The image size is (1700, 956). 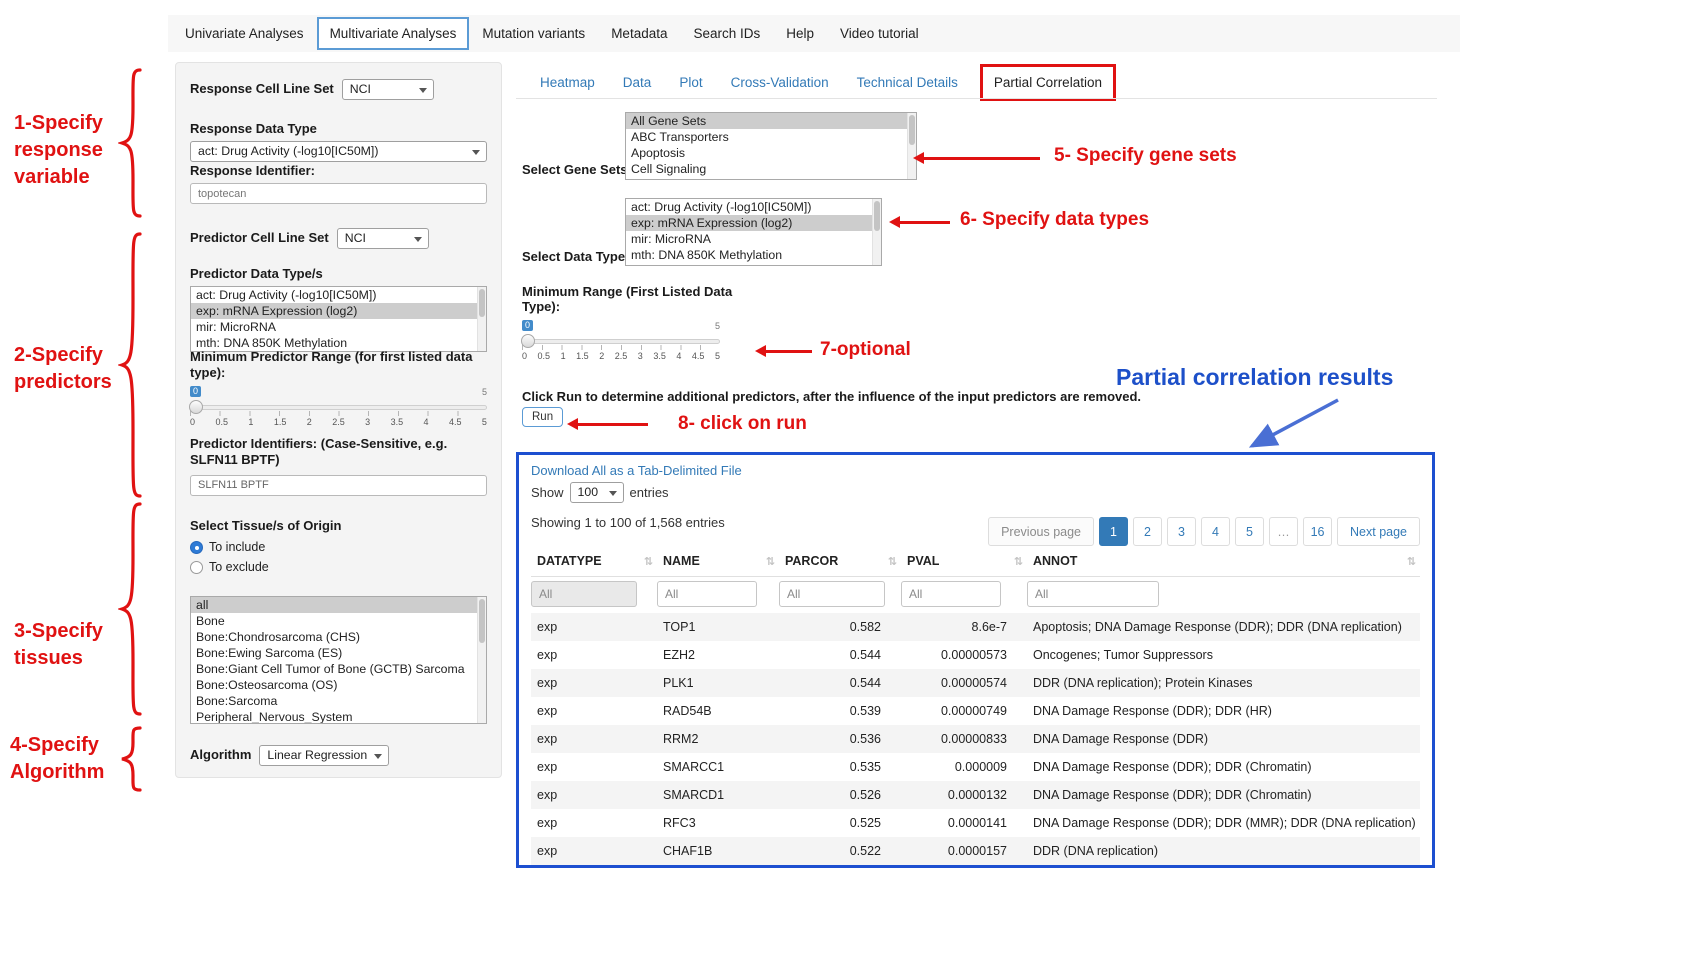 I want to click on column-header-pval: PVAL ⇅, so click(x=964, y=561).